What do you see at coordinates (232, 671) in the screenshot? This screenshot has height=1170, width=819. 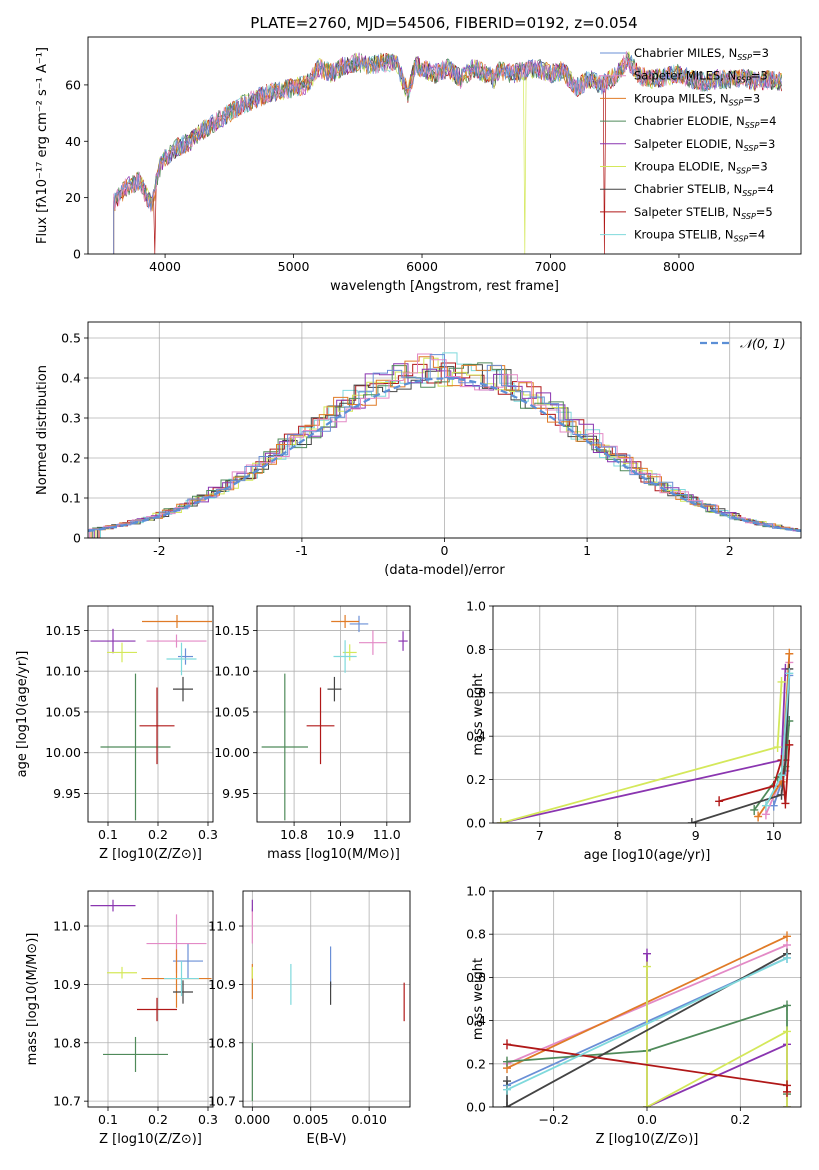 I see `y-tick-label: 10.10` at bounding box center [232, 671].